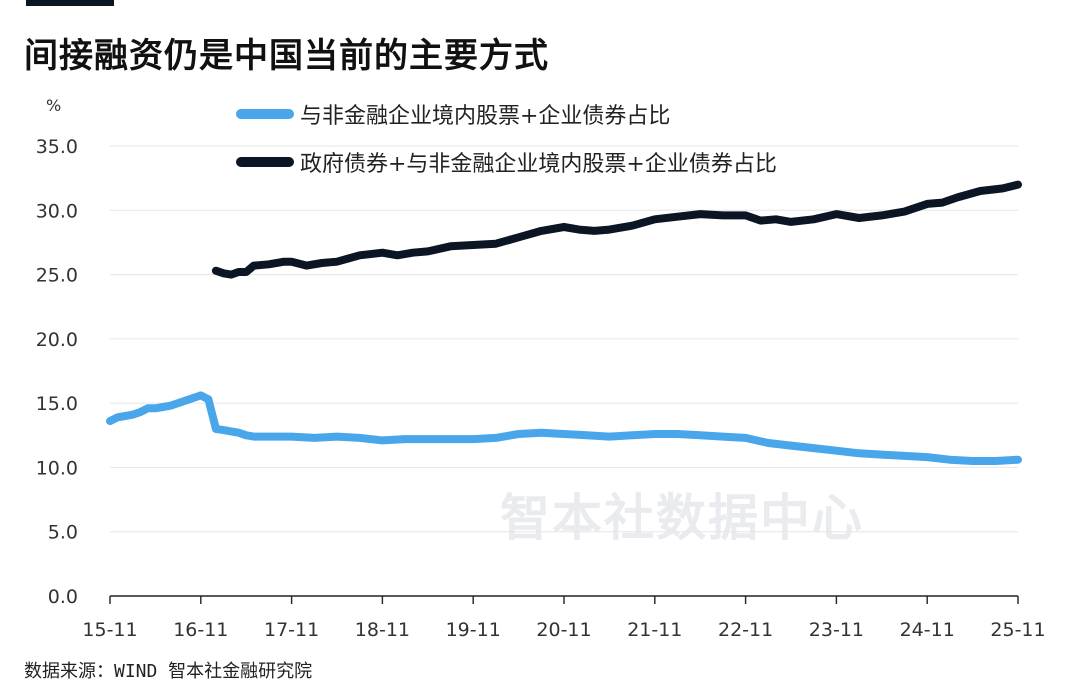 The height and width of the screenshot is (697, 1080). I want to click on chart-title: 间接融资仍是中国当前的主要方式, so click(286, 56).